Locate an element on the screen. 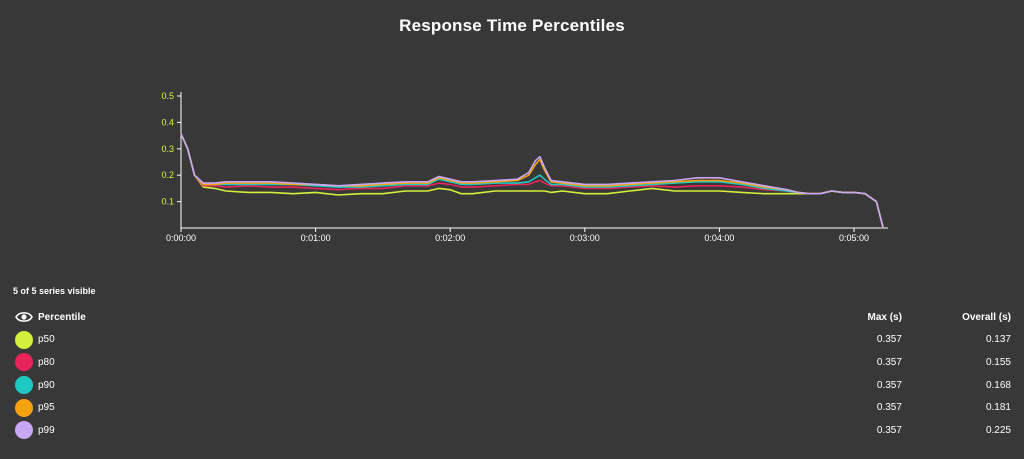 The height and width of the screenshot is (459, 1024). series-name: p80 is located at coordinates (46, 362).